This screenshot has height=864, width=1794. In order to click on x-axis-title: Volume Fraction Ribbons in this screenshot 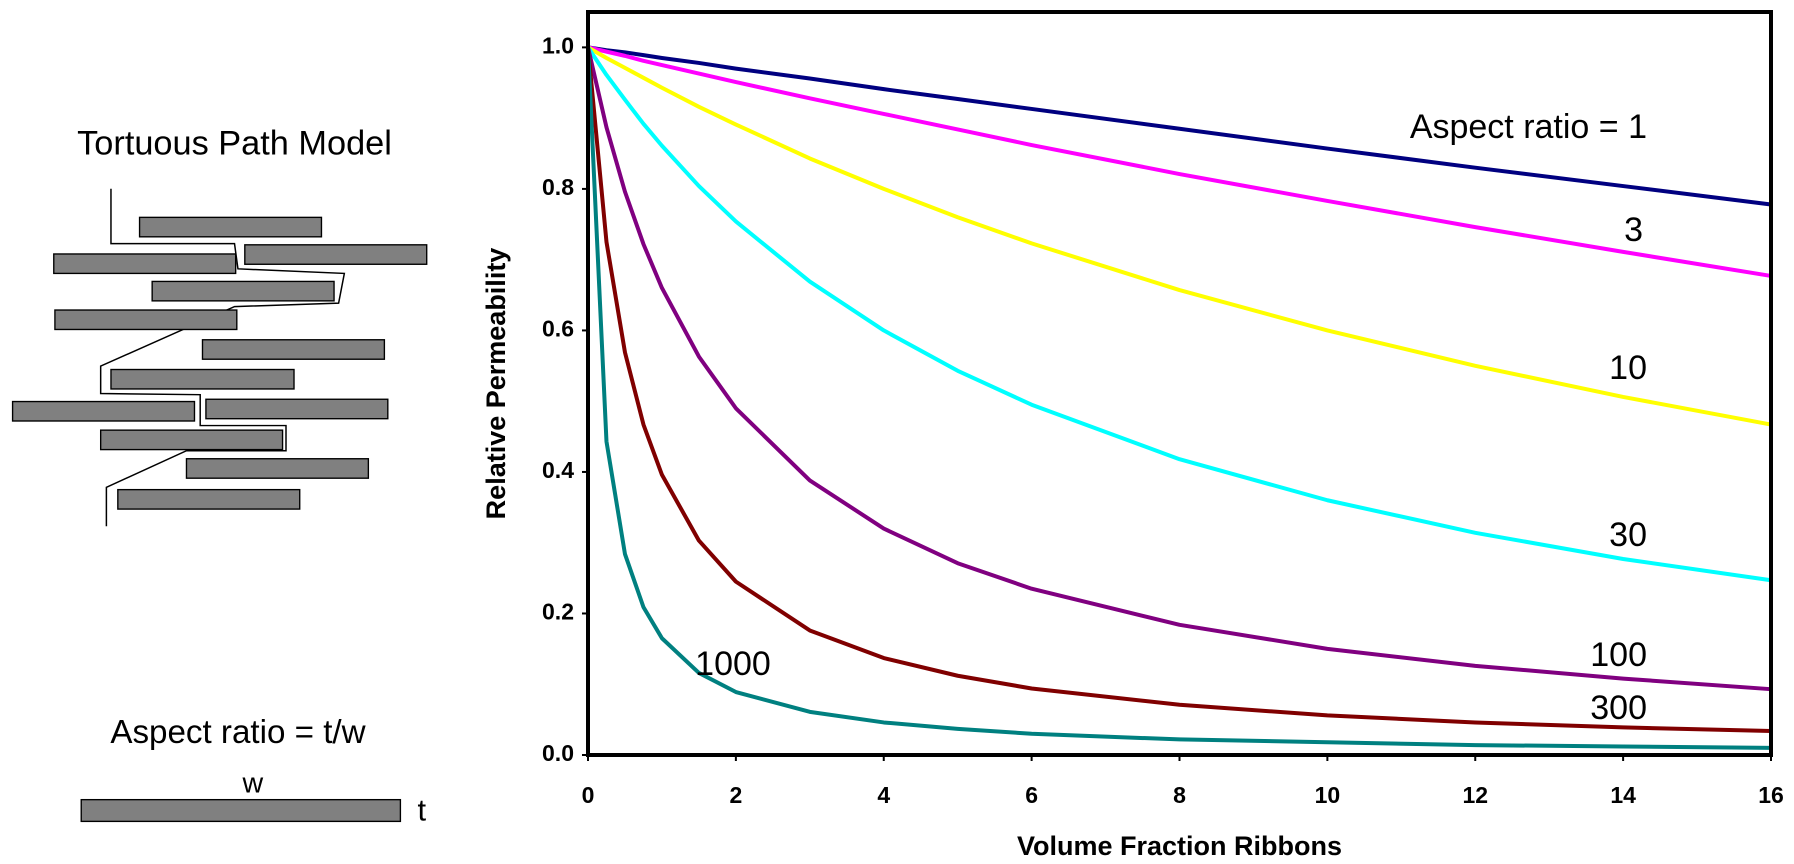, I will do `click(1179, 846)`.